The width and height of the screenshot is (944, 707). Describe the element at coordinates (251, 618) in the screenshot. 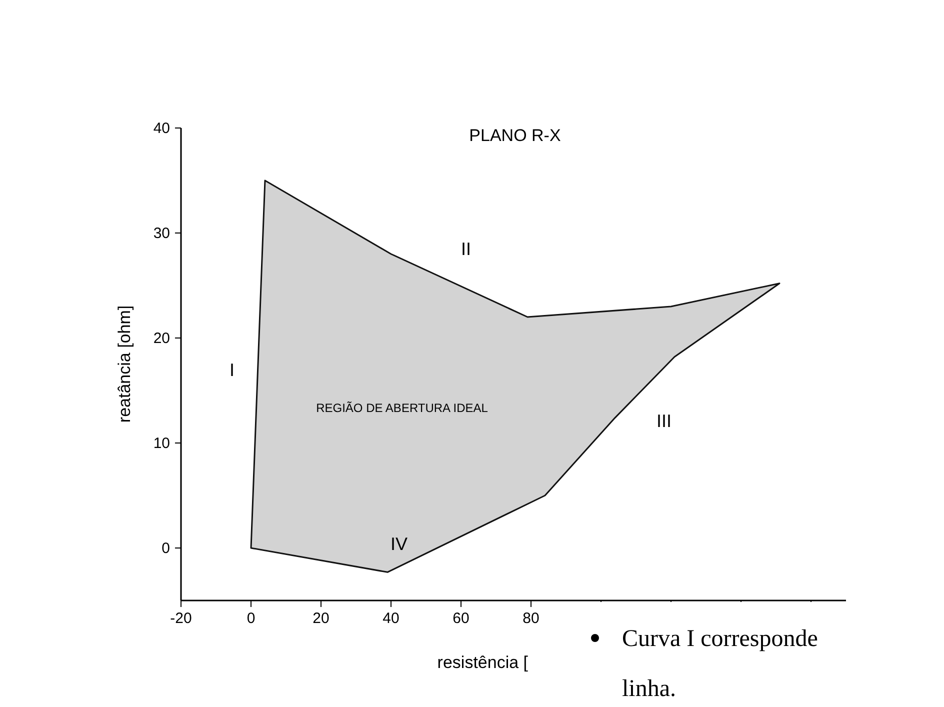

I see `x-tick-label: 0` at that location.